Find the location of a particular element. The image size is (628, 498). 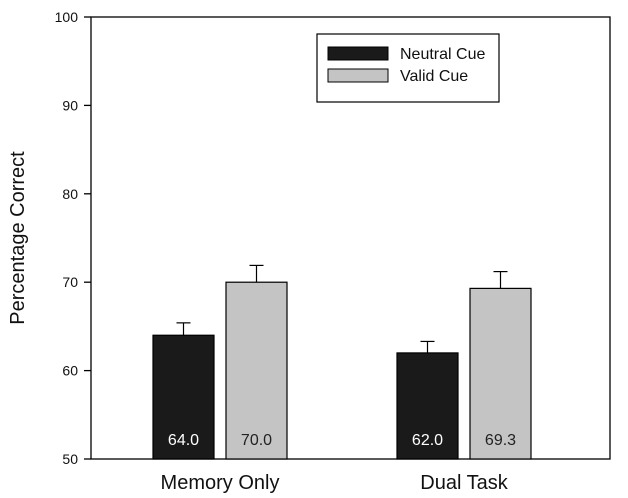

y-tick-label: 70 is located at coordinates (70, 282).